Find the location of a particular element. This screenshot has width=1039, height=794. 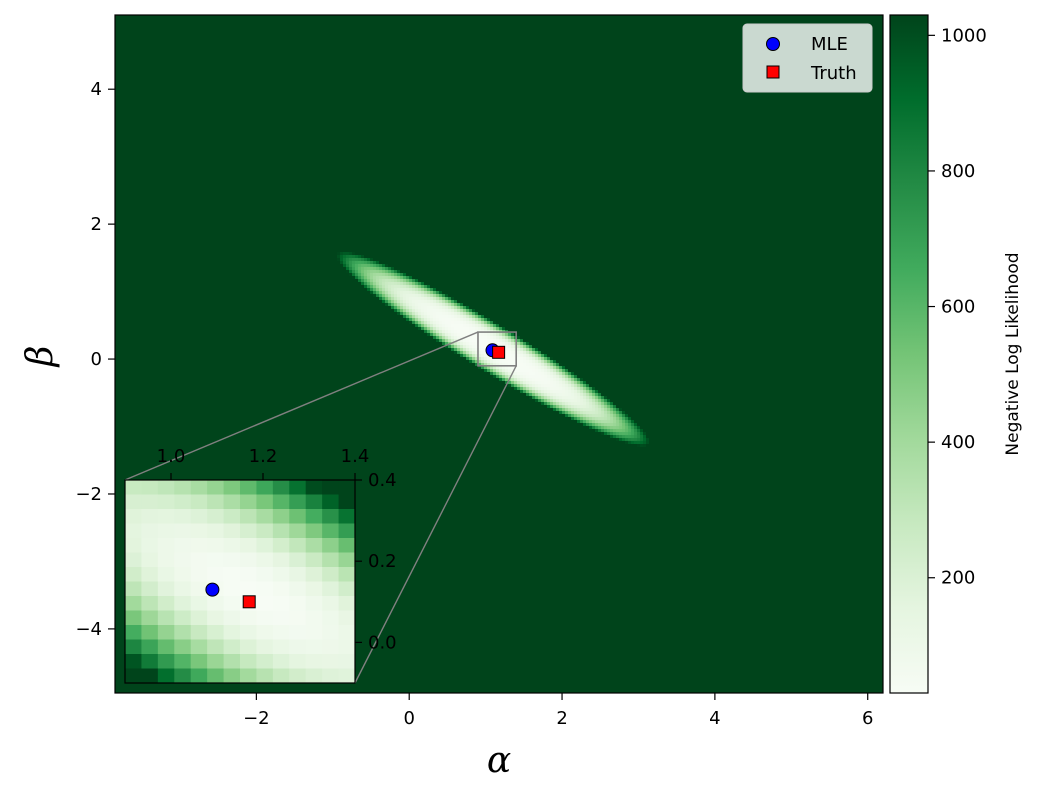

inset-y-tick-label: 0.0 is located at coordinates (382, 642).